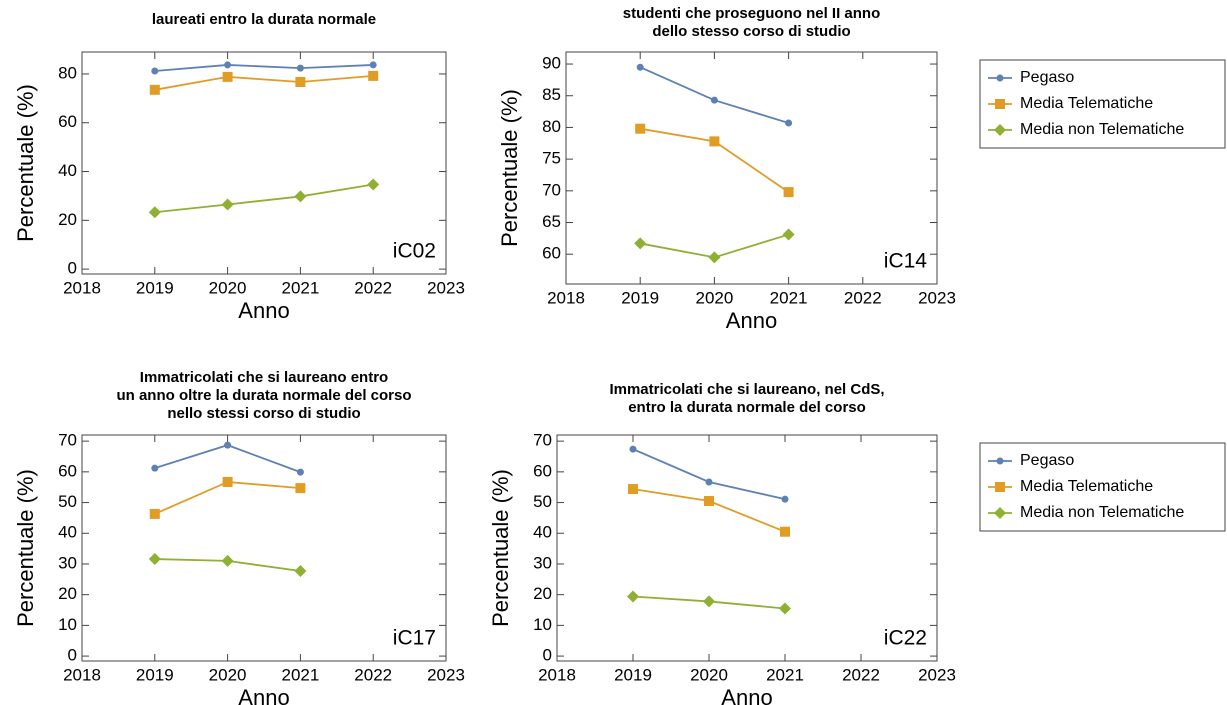 The width and height of the screenshot is (1227, 705). Describe the element at coordinates (414, 251) in the screenshot. I see `annotation: iC02` at that location.